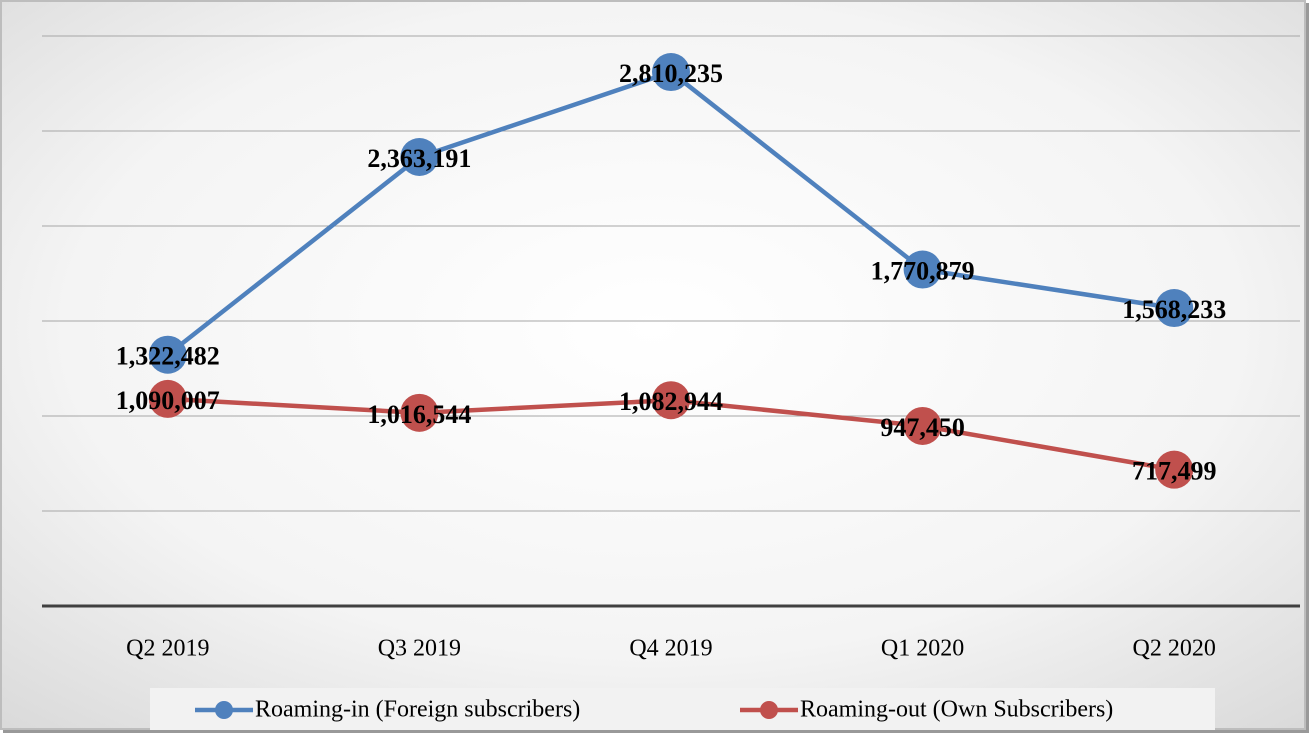  I want to click on data-label: 1,082,944, so click(671, 401).